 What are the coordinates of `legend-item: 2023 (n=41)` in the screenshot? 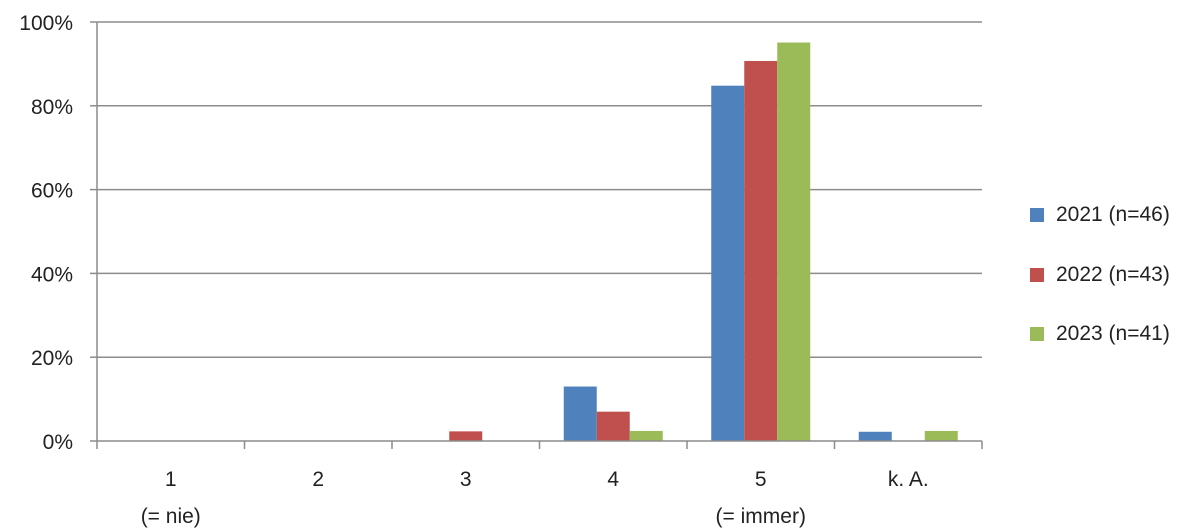 It's located at (1100, 334).